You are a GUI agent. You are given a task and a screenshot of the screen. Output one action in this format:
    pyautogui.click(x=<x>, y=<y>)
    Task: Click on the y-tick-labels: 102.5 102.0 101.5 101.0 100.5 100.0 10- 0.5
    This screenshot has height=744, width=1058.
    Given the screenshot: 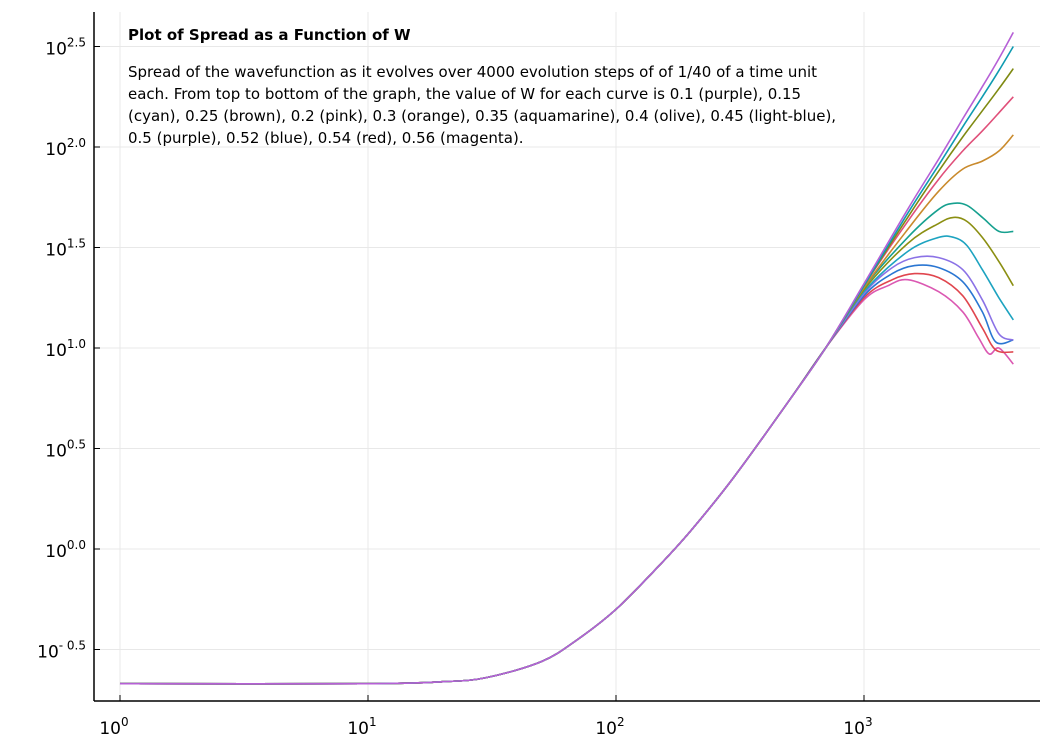 What is the action you would take?
    pyautogui.click(x=68, y=349)
    